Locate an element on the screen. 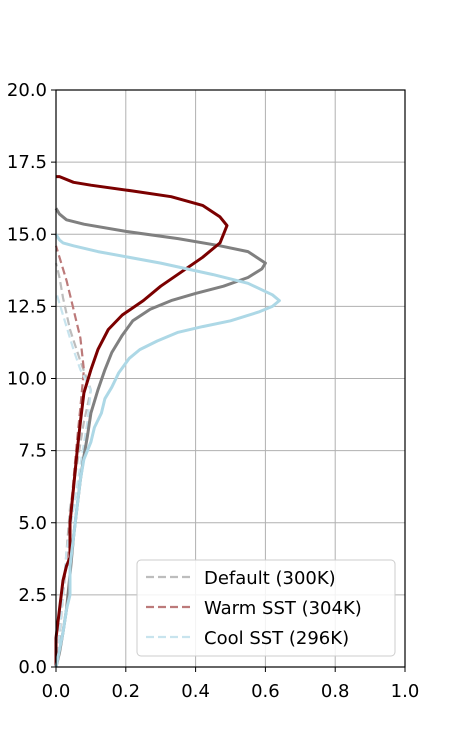  legend-box is located at coordinates (266, 608).